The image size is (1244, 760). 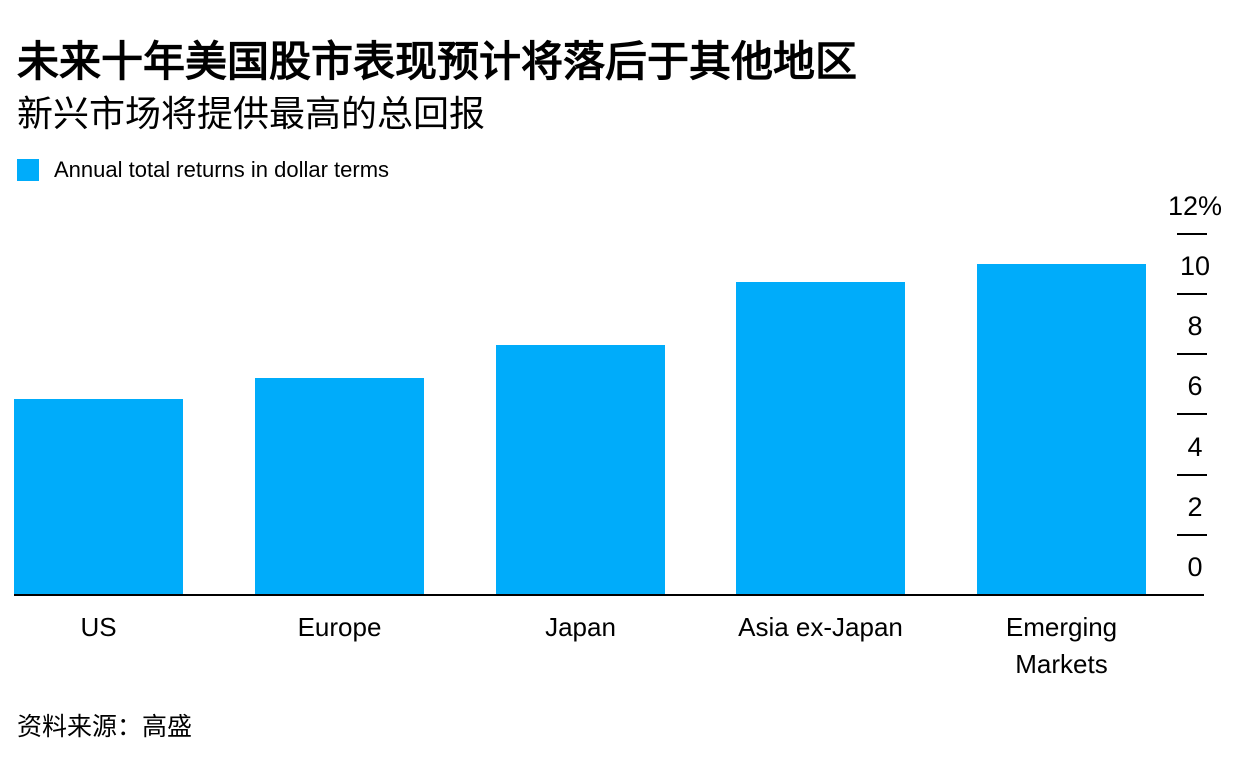 What do you see at coordinates (580, 627) in the screenshot?
I see `x-label-japan: Japan` at bounding box center [580, 627].